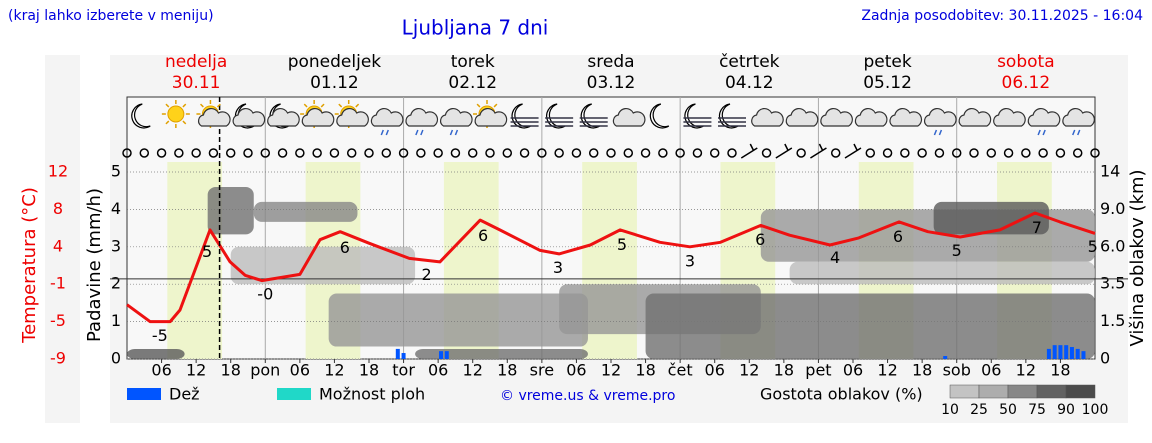 This screenshot has height=443, width=1152. I want to click on day-name: ponedeljek, so click(335, 62).